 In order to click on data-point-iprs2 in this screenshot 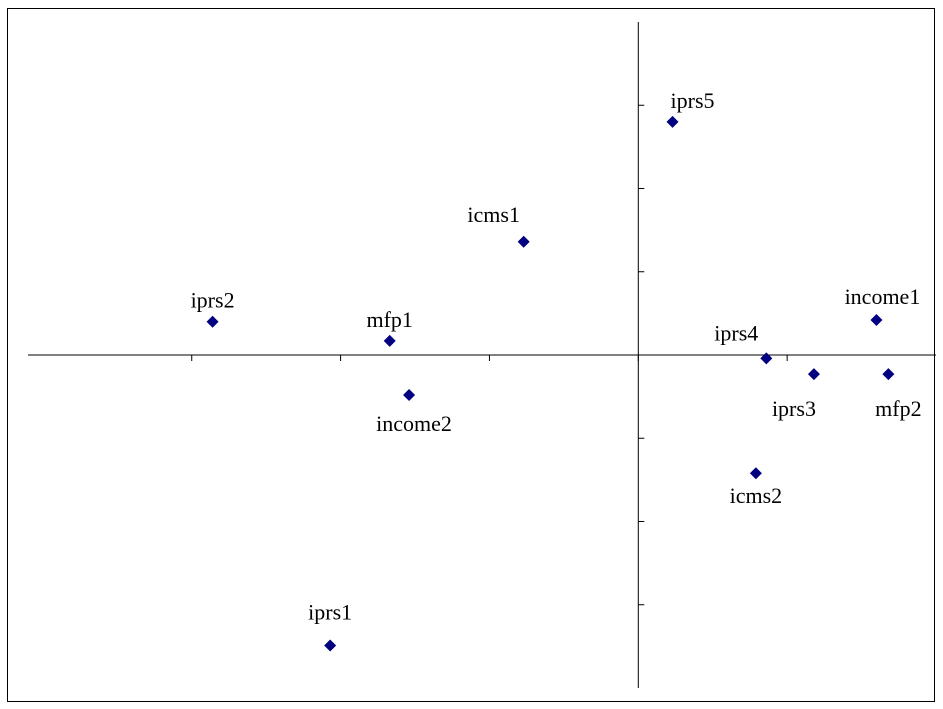, I will do `click(212, 321)`.